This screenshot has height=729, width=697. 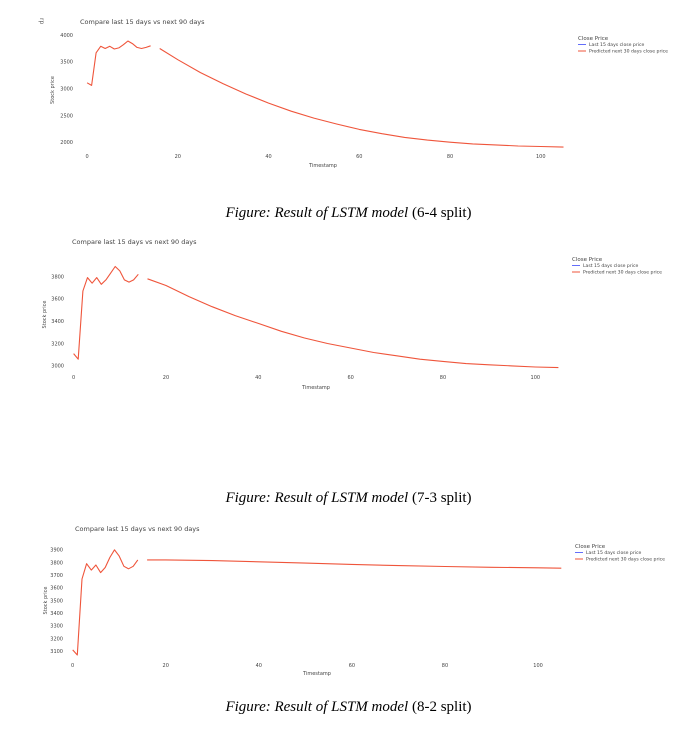 What do you see at coordinates (41, 21) in the screenshot?
I see `corner-mark: rp` at bounding box center [41, 21].